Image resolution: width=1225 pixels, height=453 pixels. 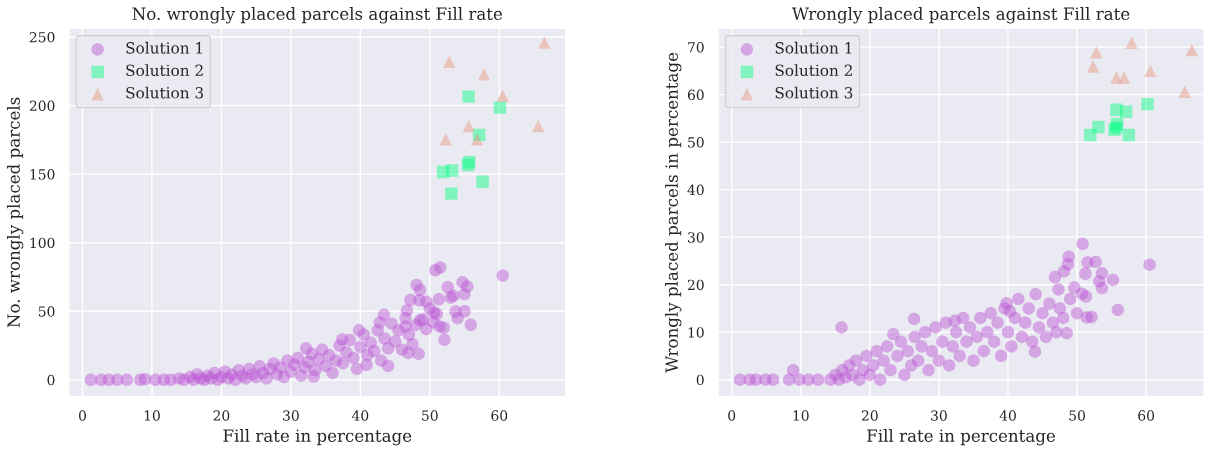 I want to click on y-tick-label: 40, so click(x=695, y=190).